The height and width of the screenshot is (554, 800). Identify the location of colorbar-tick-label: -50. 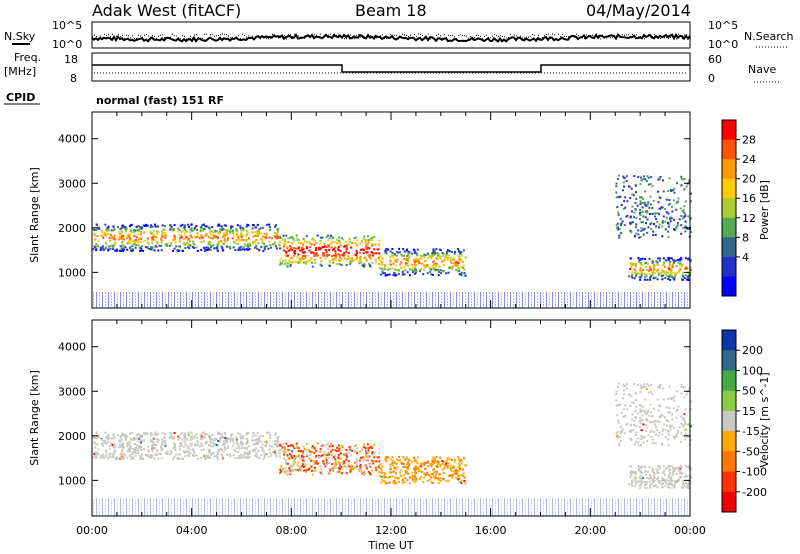
(751, 451).